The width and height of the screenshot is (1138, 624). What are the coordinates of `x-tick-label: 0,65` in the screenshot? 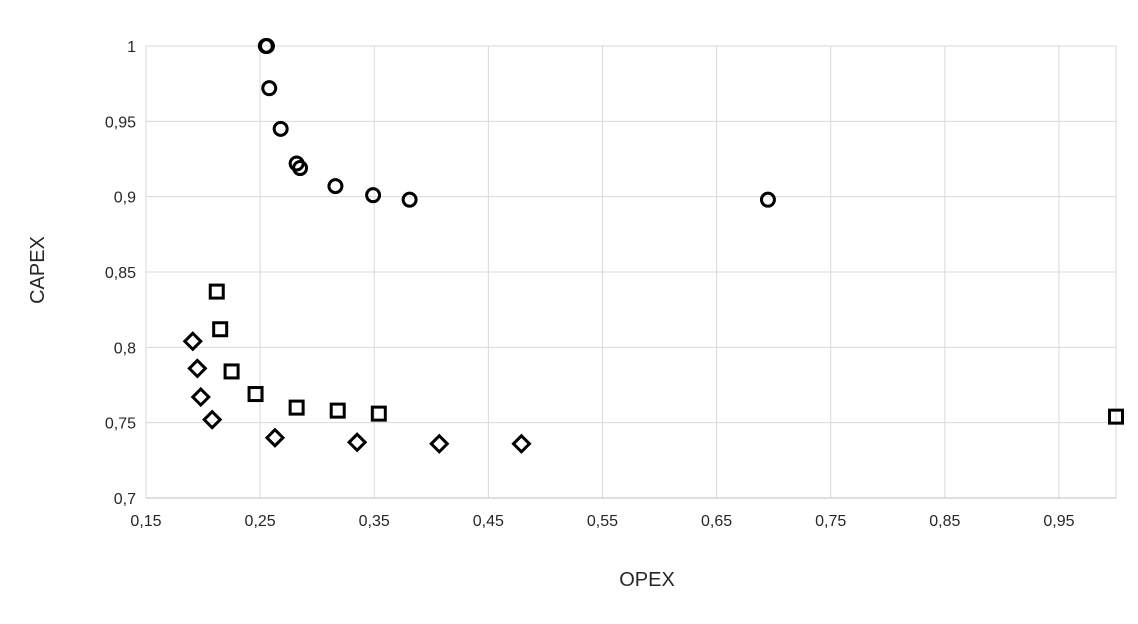 It's located at (716, 521).